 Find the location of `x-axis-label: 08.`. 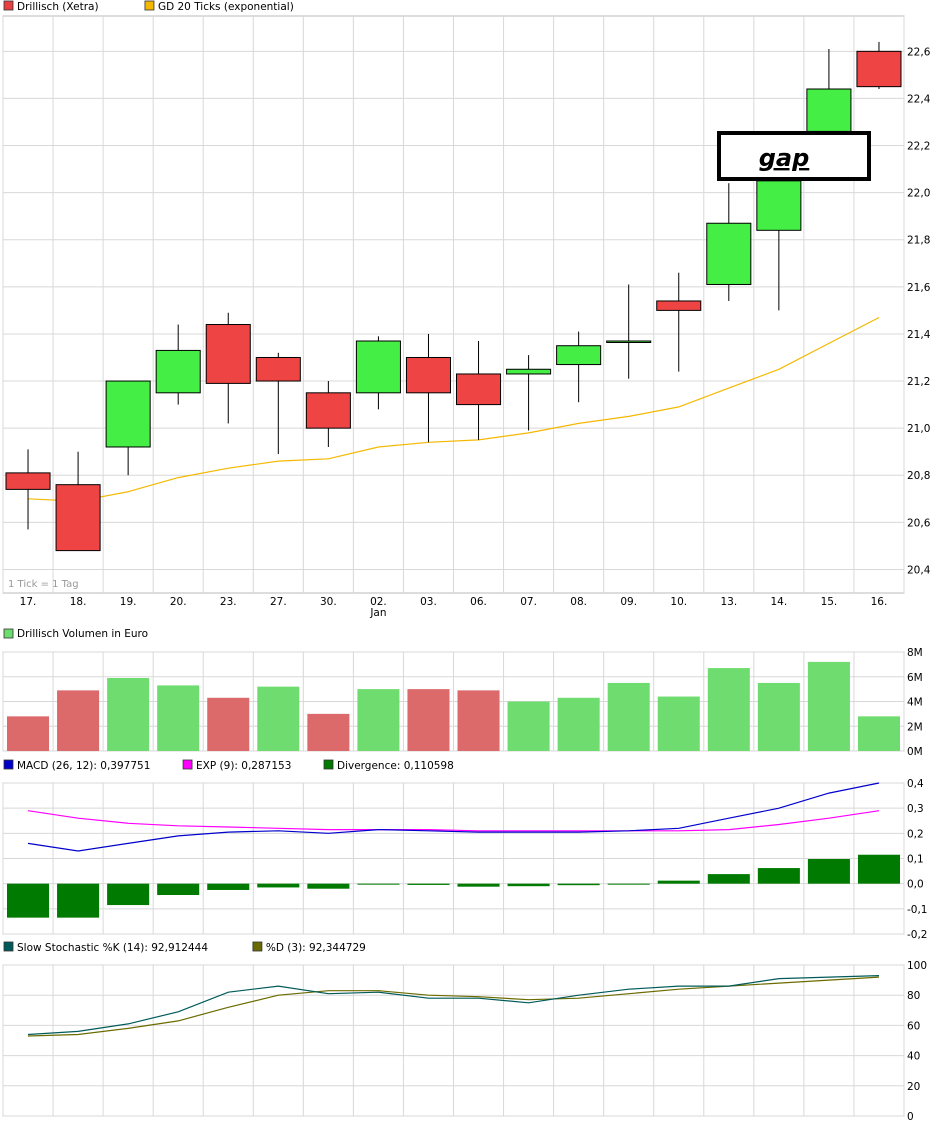

x-axis-label: 08. is located at coordinates (578, 602).